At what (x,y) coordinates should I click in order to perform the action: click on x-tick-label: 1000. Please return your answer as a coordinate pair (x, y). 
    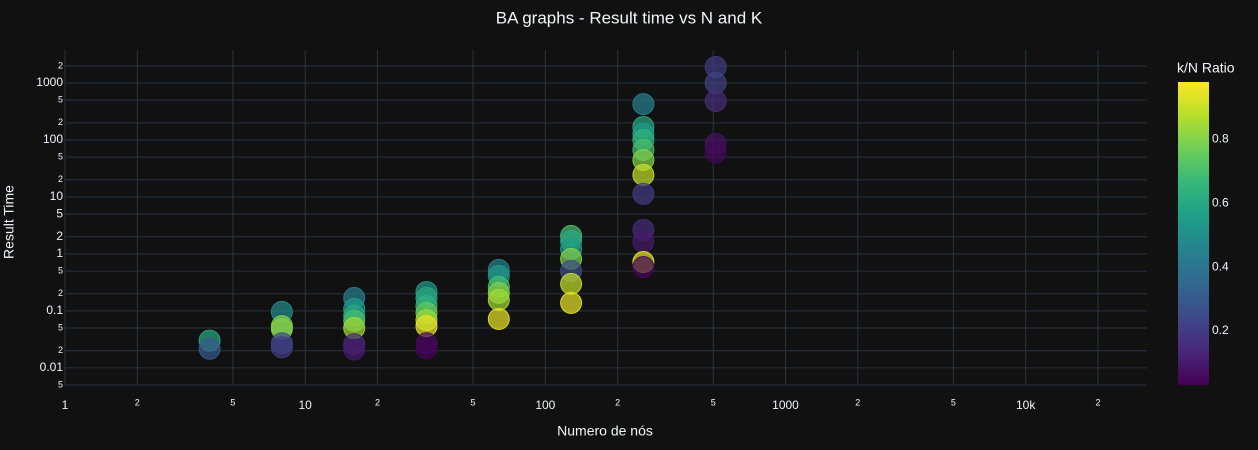
    Looking at the image, I should click on (785, 405).